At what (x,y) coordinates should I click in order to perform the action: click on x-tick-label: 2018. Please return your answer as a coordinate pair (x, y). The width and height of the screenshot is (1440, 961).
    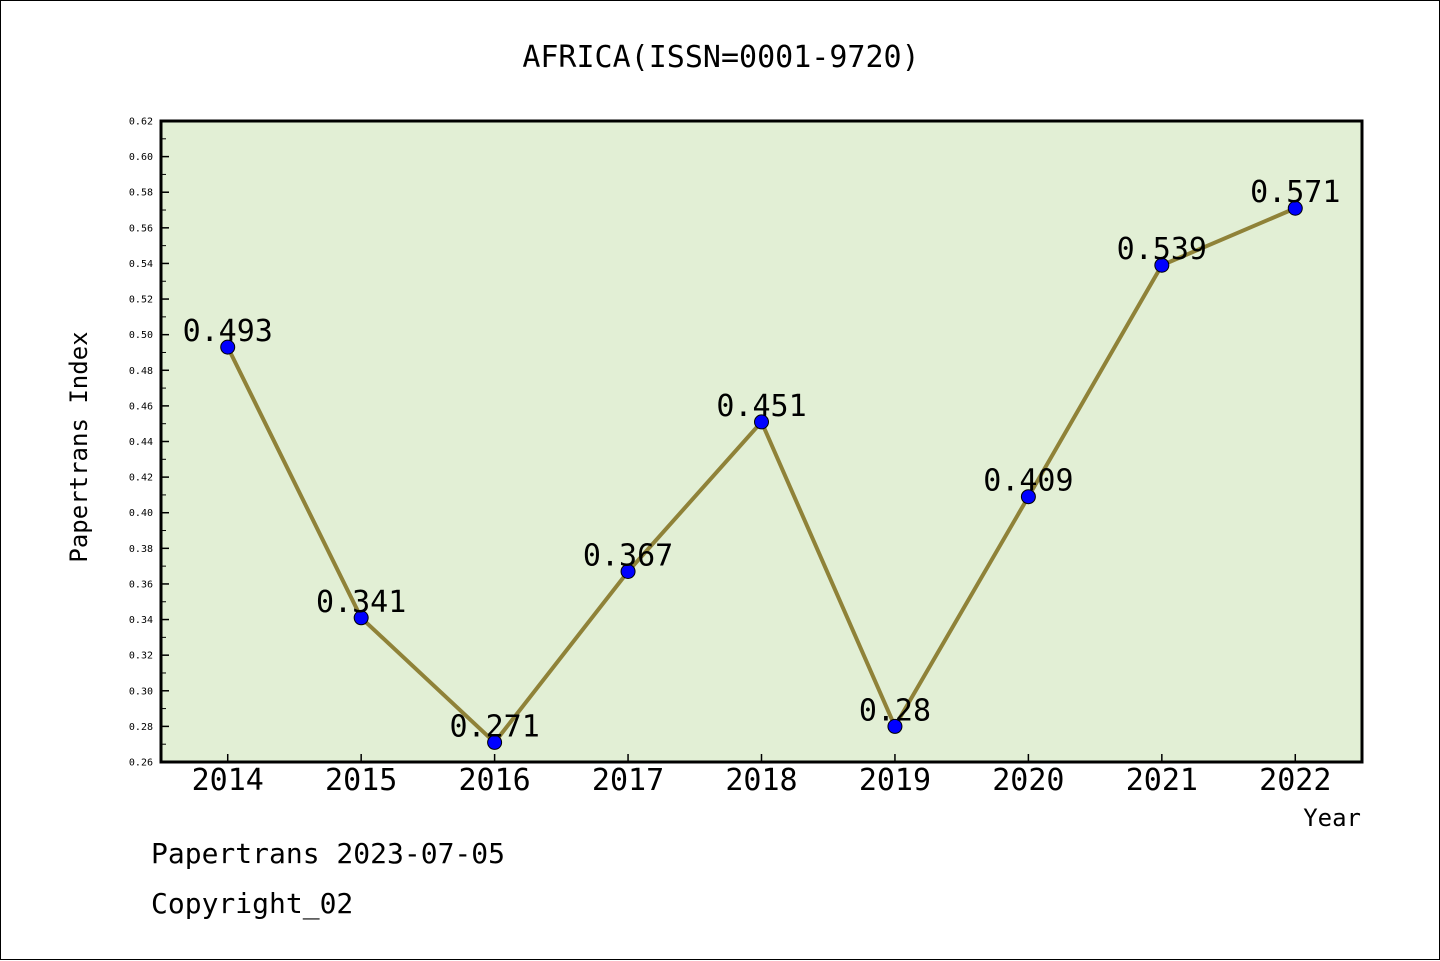
    Looking at the image, I should click on (761, 780).